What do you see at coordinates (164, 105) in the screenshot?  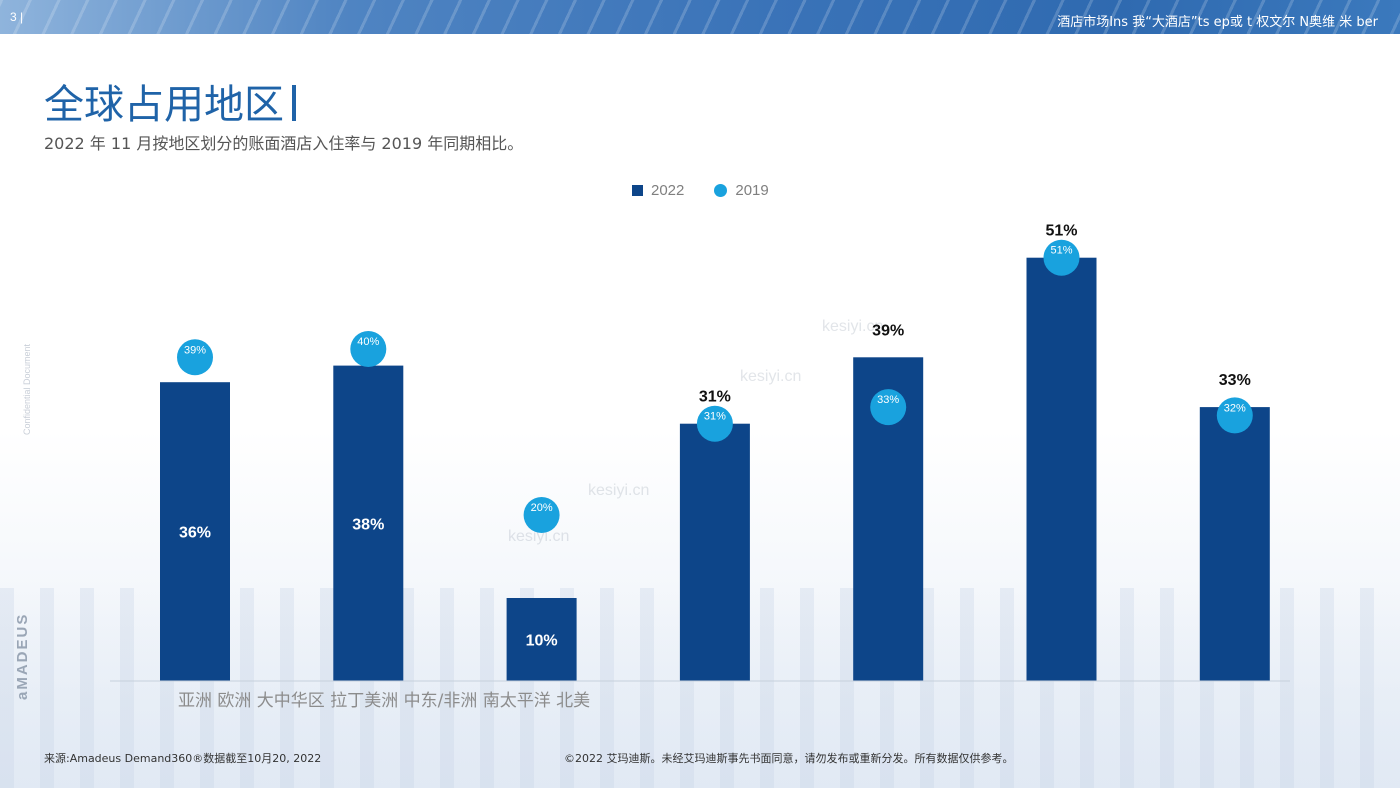 I see `page-title-text: 全球占用地区` at bounding box center [164, 105].